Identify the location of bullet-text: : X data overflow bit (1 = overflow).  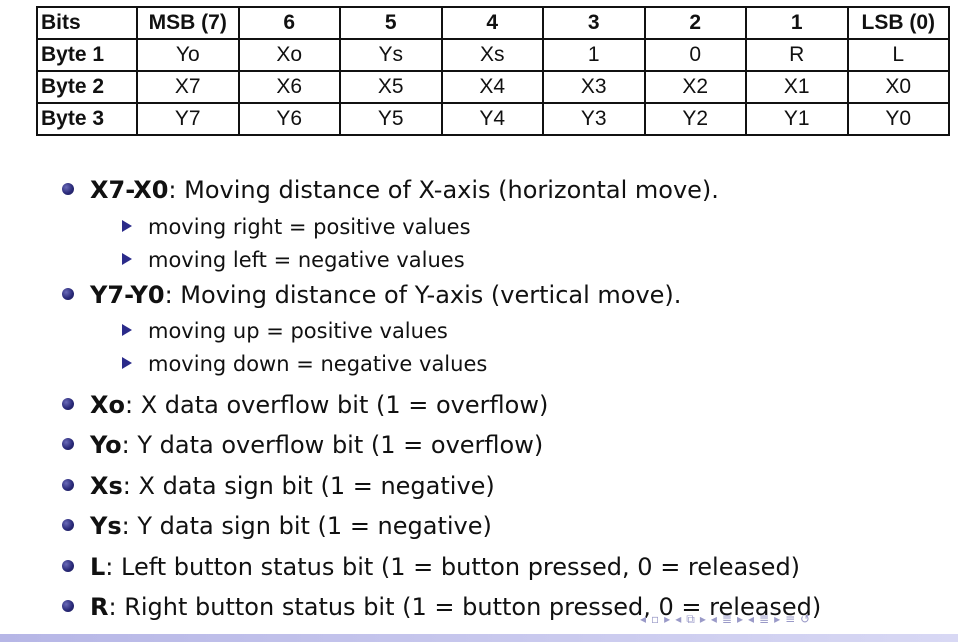
(337, 405).